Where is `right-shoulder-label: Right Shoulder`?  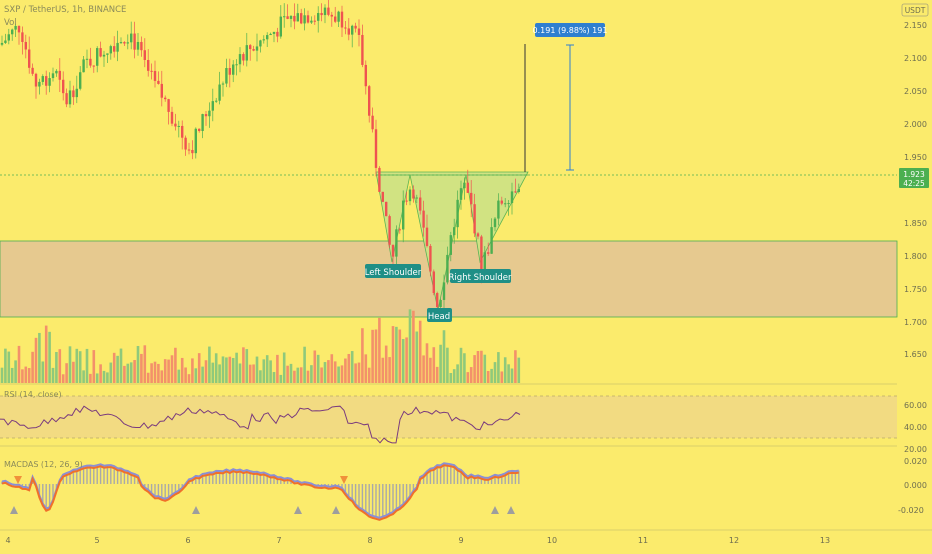
right-shoulder-label: Right Shoulder is located at coordinates (480, 278).